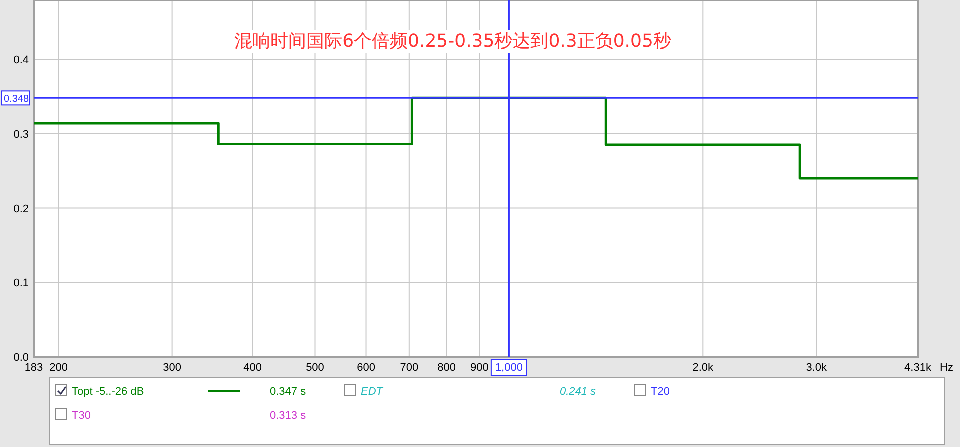 Image resolution: width=960 pixels, height=447 pixels. Describe the element at coordinates (21, 60) in the screenshot. I see `y-tick-label: 0.4` at that location.